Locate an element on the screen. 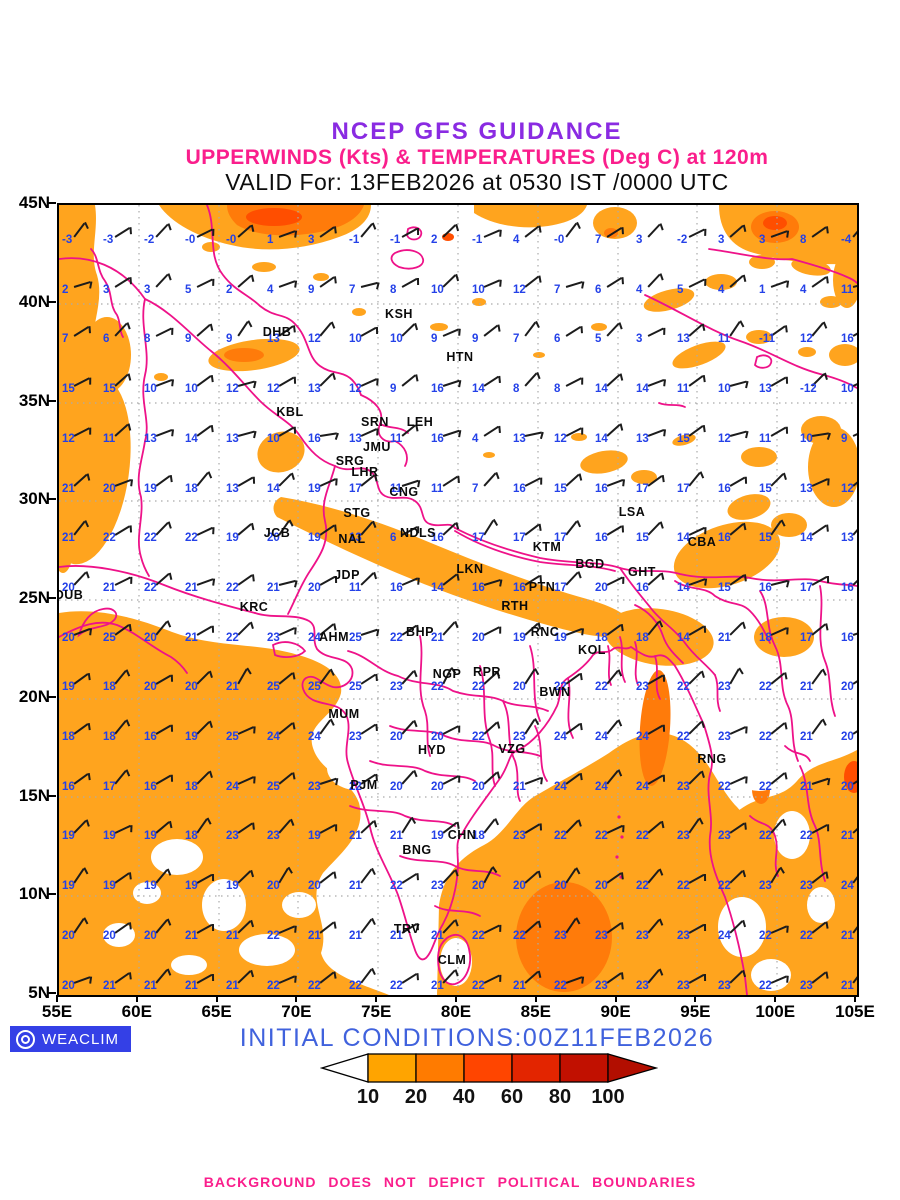  city-label: RTH is located at coordinates (515, 606).